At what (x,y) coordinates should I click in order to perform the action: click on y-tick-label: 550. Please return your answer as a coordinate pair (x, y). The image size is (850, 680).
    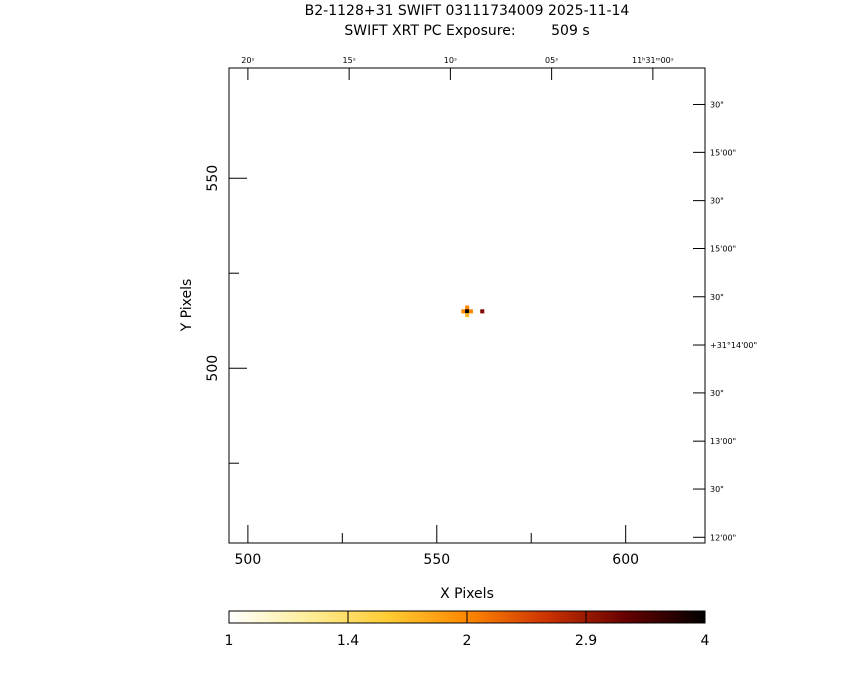
    Looking at the image, I should click on (213, 178).